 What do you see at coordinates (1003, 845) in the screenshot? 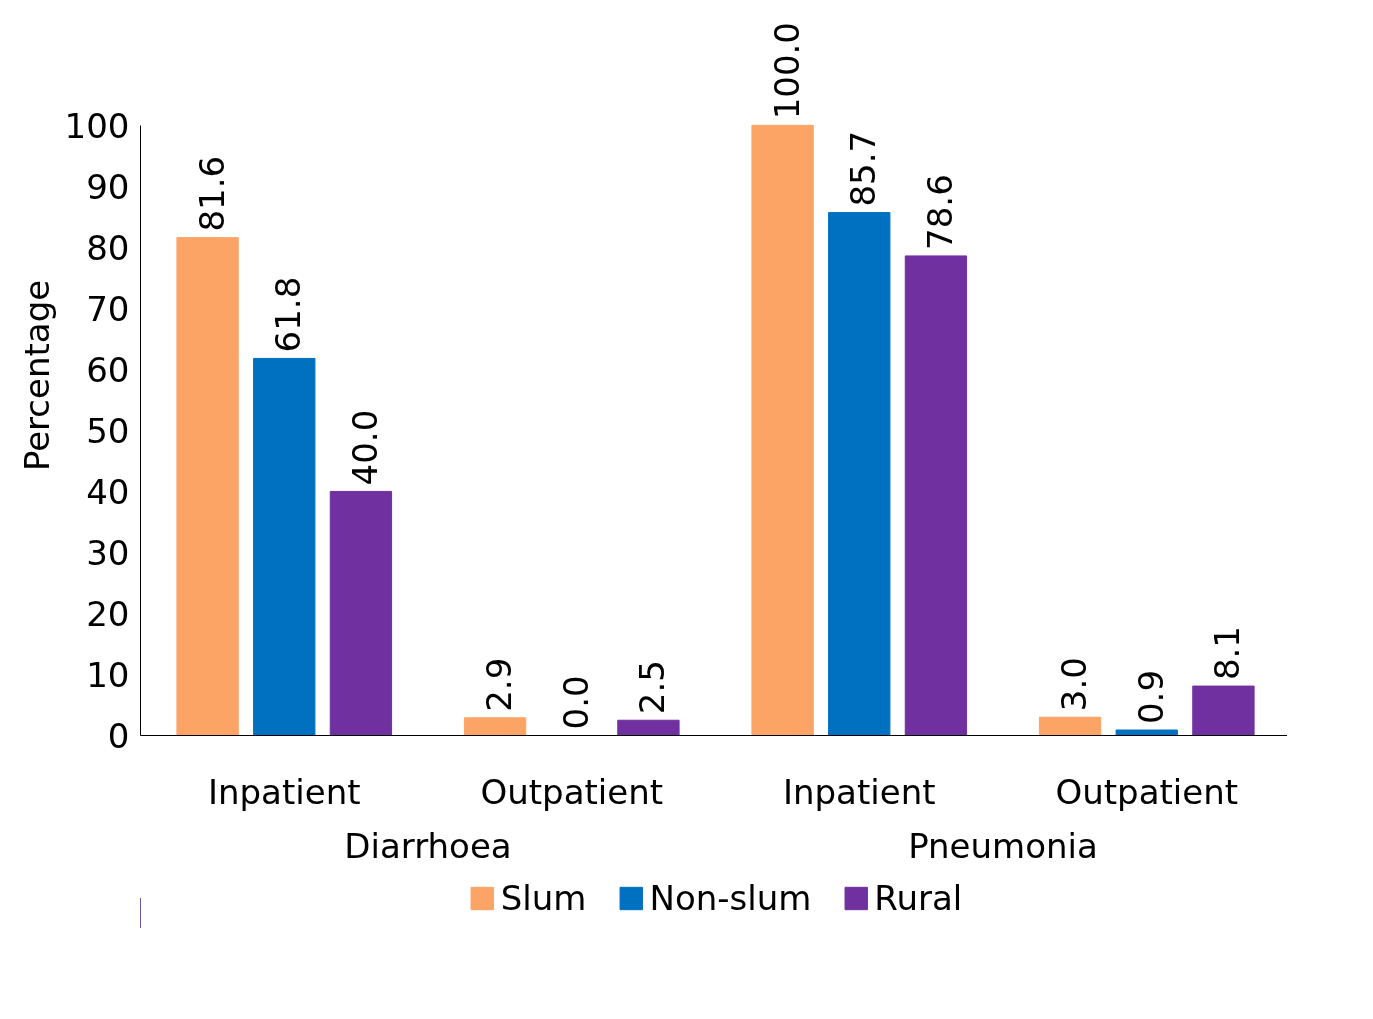
I see `text: Pneumonia` at bounding box center [1003, 845].